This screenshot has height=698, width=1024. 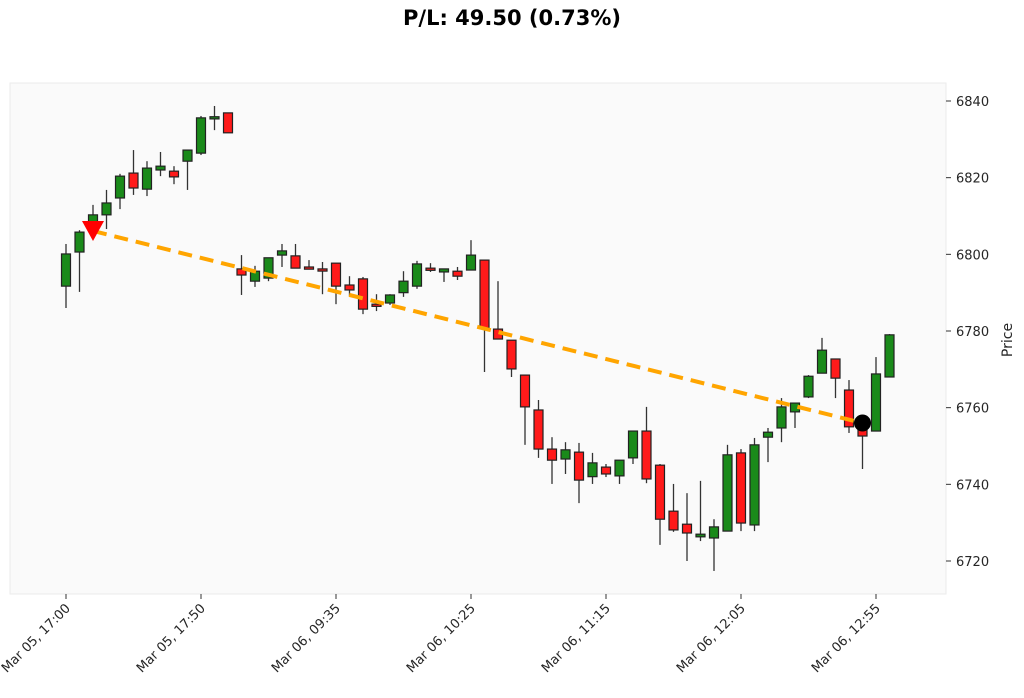 I want to click on y-axis: 6720 6740 6760 6780 6800 6820 6840, so click(x=967, y=332).